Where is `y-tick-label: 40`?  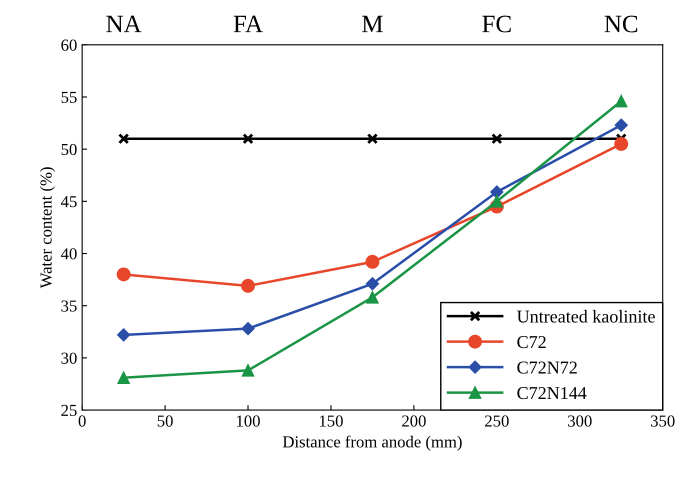 y-tick-label: 40 is located at coordinates (68, 254).